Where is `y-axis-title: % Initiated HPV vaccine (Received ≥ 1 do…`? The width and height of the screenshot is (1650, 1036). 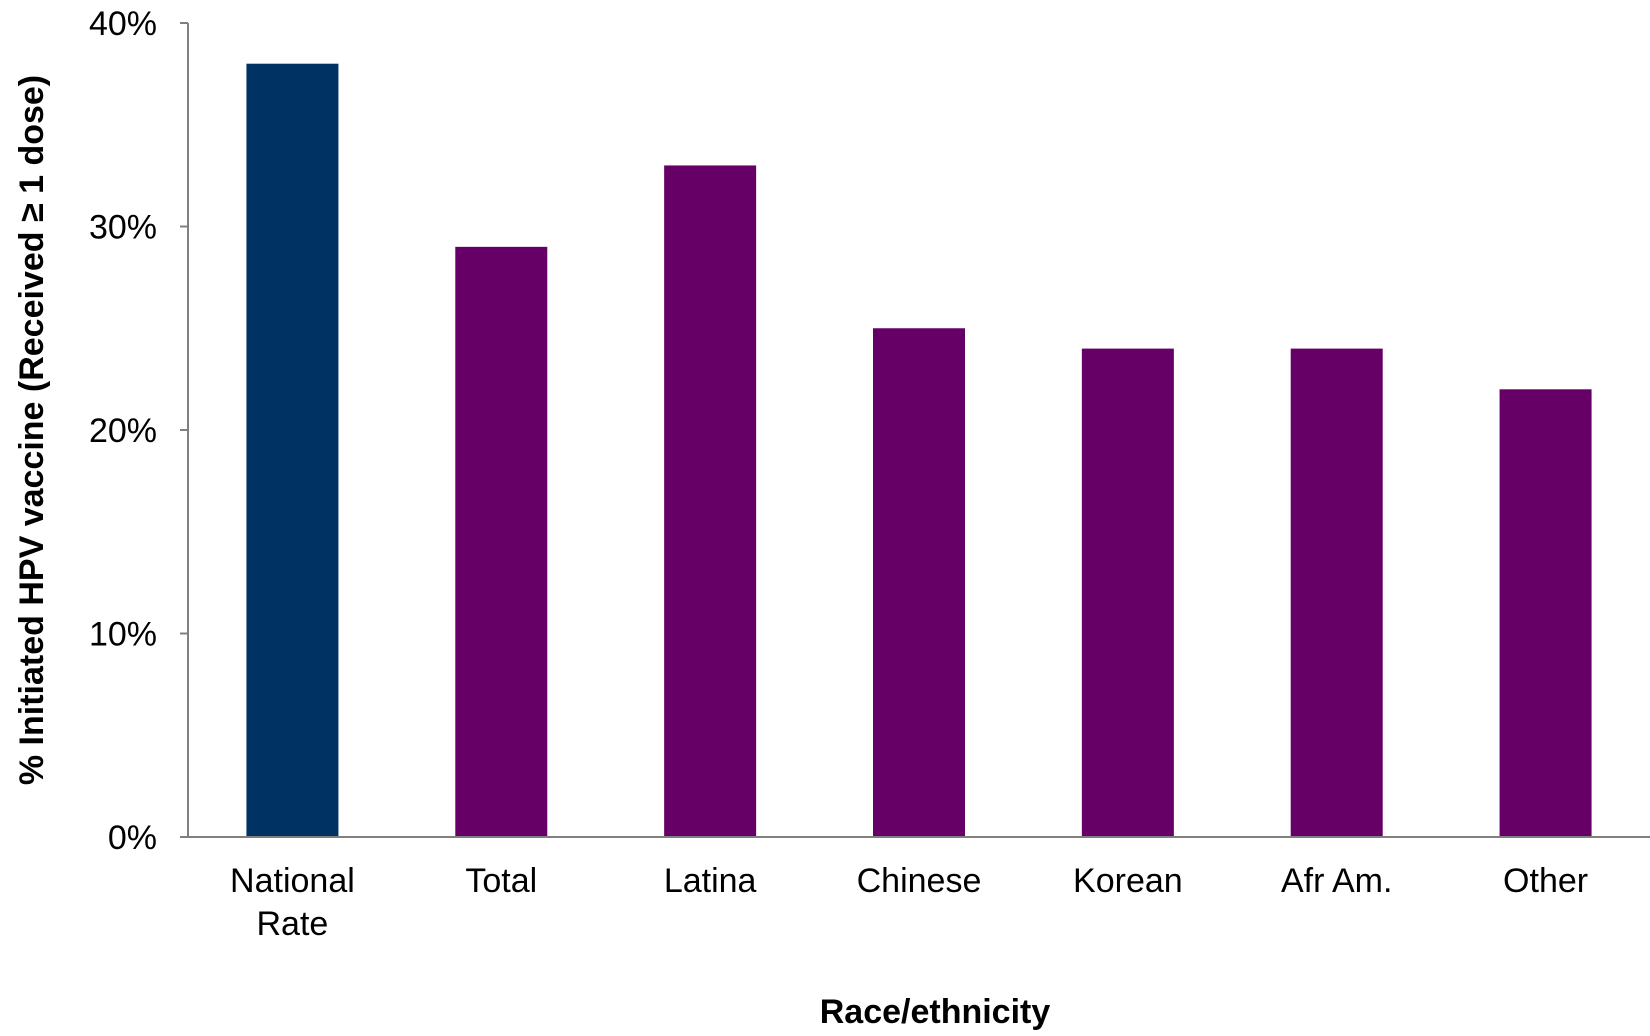 y-axis-title: % Initiated HPV vaccine (Received ≥ 1 do… is located at coordinates (32, 430).